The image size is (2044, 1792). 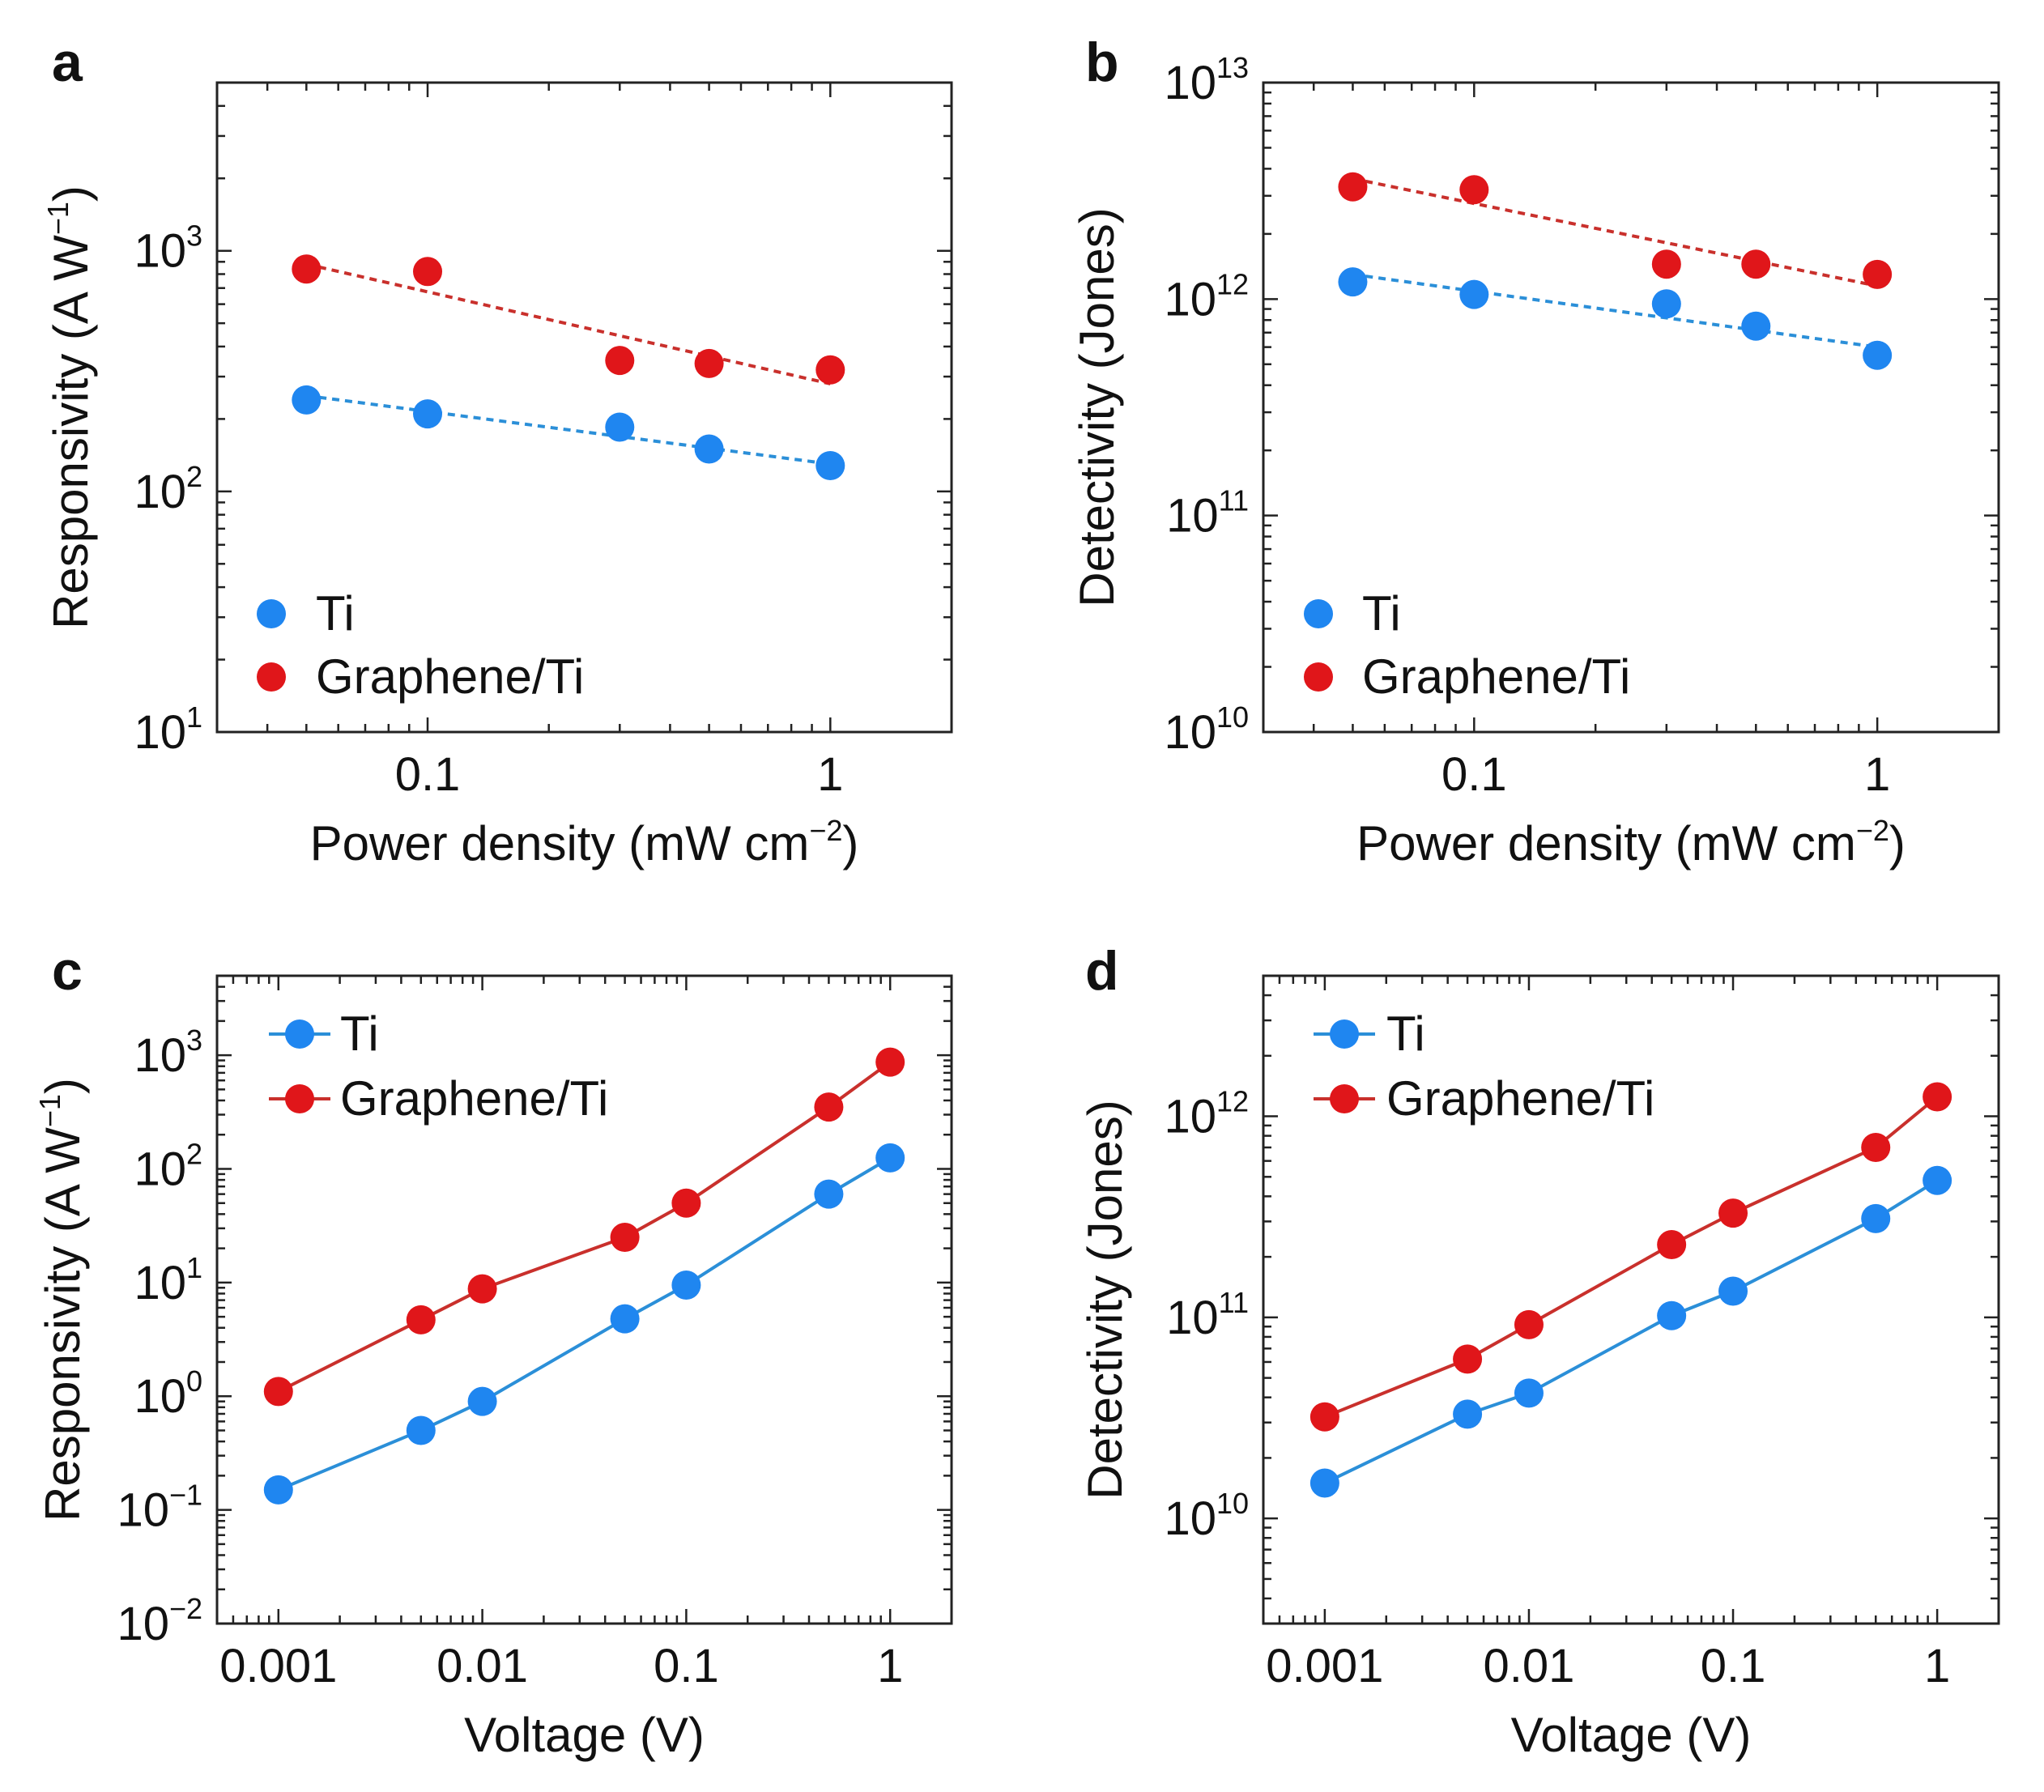 What do you see at coordinates (1102, 63) in the screenshot?
I see `panel-b-letter: b` at bounding box center [1102, 63].